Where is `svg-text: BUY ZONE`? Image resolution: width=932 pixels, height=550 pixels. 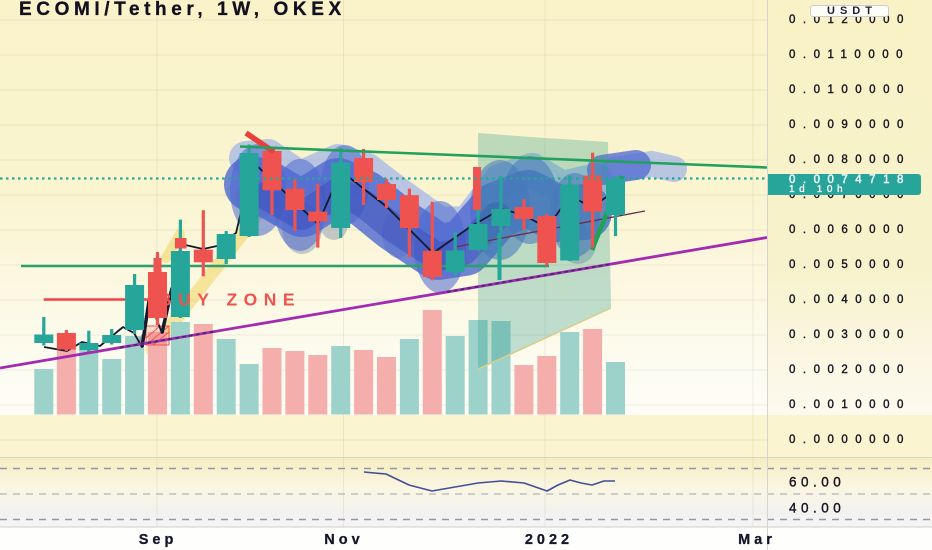
svg-text: BUY ZONE is located at coordinates (230, 300).